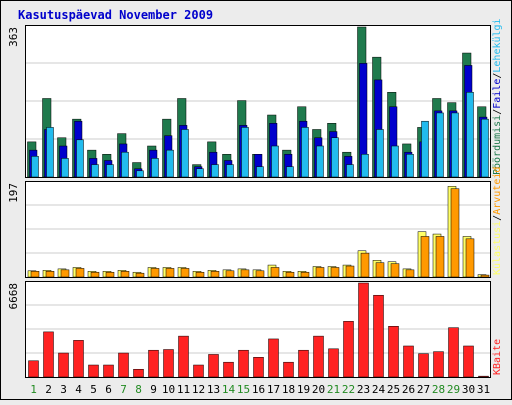 The width and height of the screenshot is (512, 405). Describe the element at coordinates (468, 389) in the screenshot. I see `x-tick-label: 30` at that location.